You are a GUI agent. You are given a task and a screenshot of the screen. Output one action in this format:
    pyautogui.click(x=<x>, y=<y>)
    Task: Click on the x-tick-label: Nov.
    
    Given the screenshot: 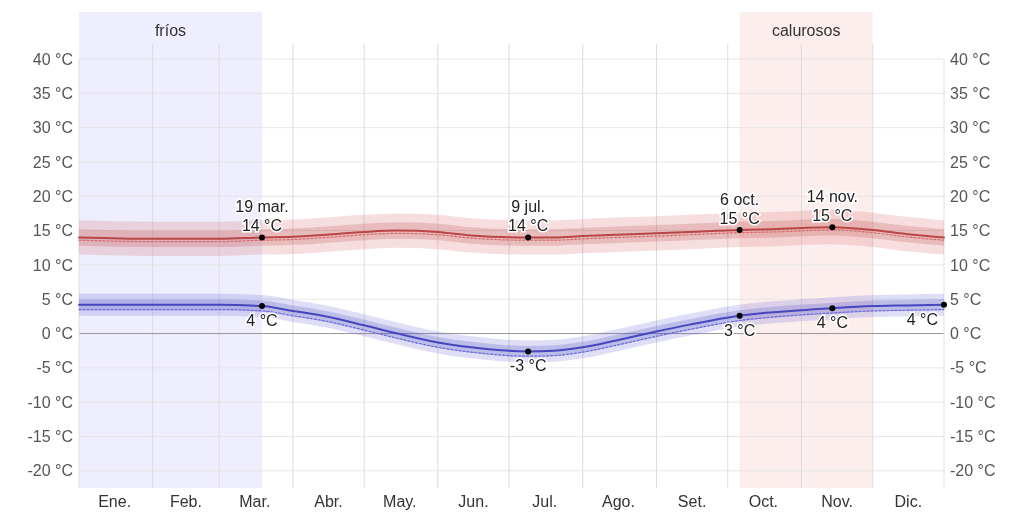 What is the action you would take?
    pyautogui.click(x=837, y=501)
    